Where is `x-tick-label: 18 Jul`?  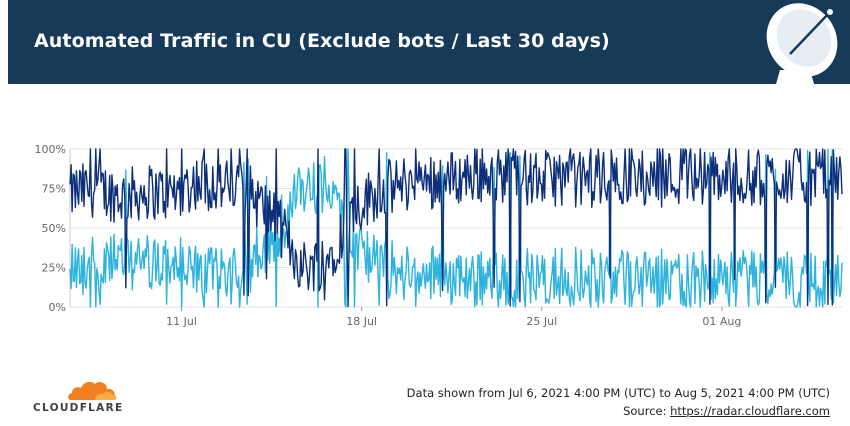 x-tick-label: 18 Jul is located at coordinates (361, 321).